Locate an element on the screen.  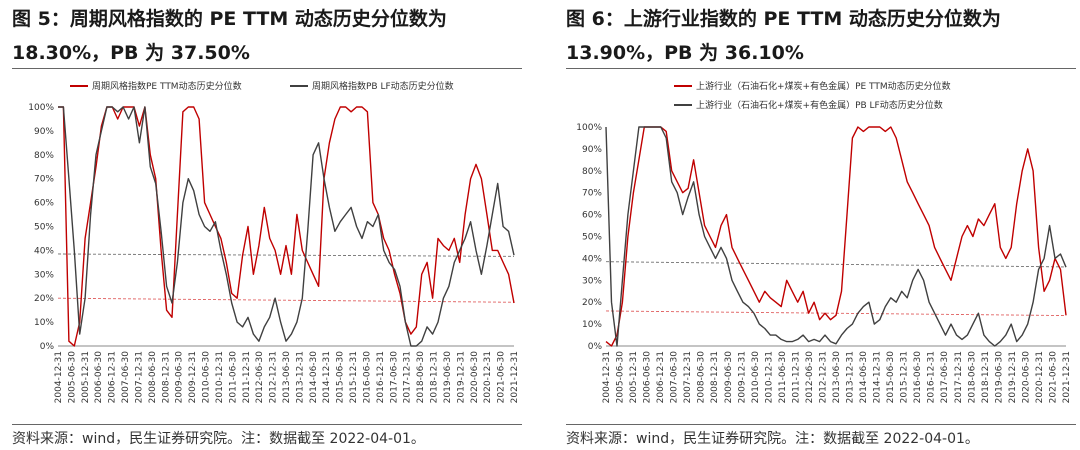
x-tick-label: 2016-12-31 is located at coordinates (381, 377).